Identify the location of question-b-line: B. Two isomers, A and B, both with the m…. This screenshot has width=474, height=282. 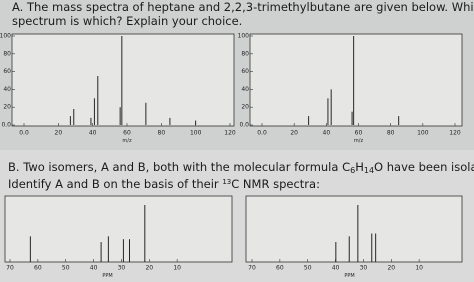
(241, 167).